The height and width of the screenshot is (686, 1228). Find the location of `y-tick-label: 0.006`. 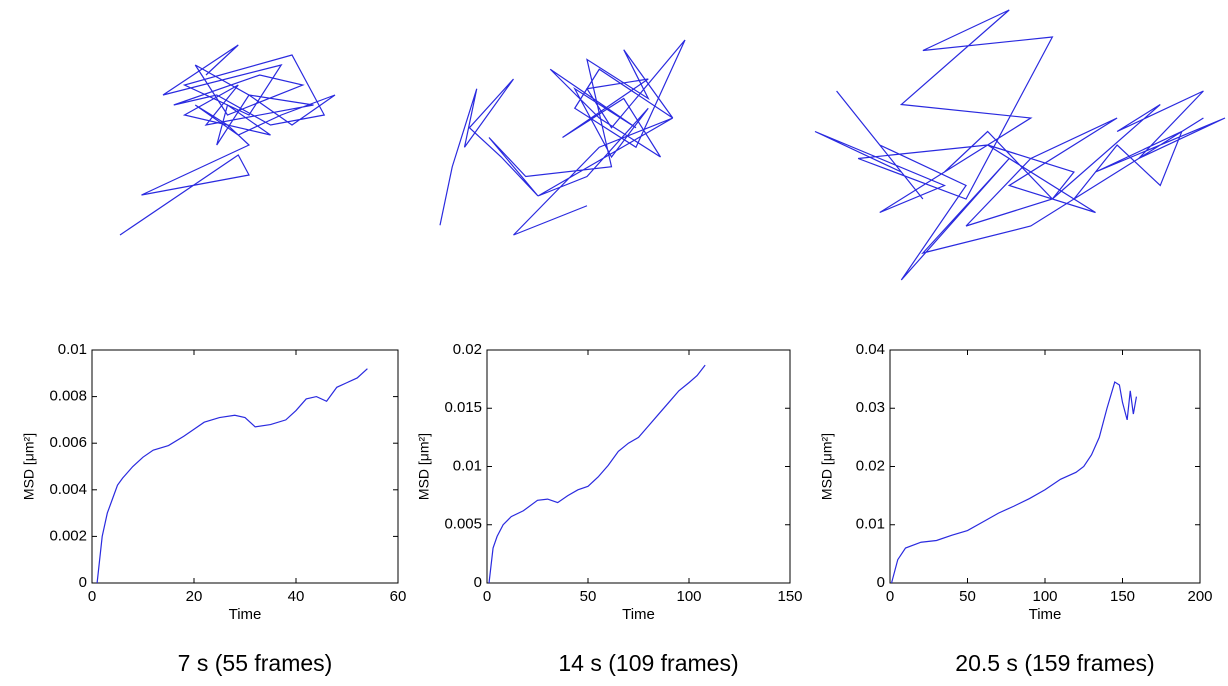

y-tick-label: 0.006 is located at coordinates (68, 442).